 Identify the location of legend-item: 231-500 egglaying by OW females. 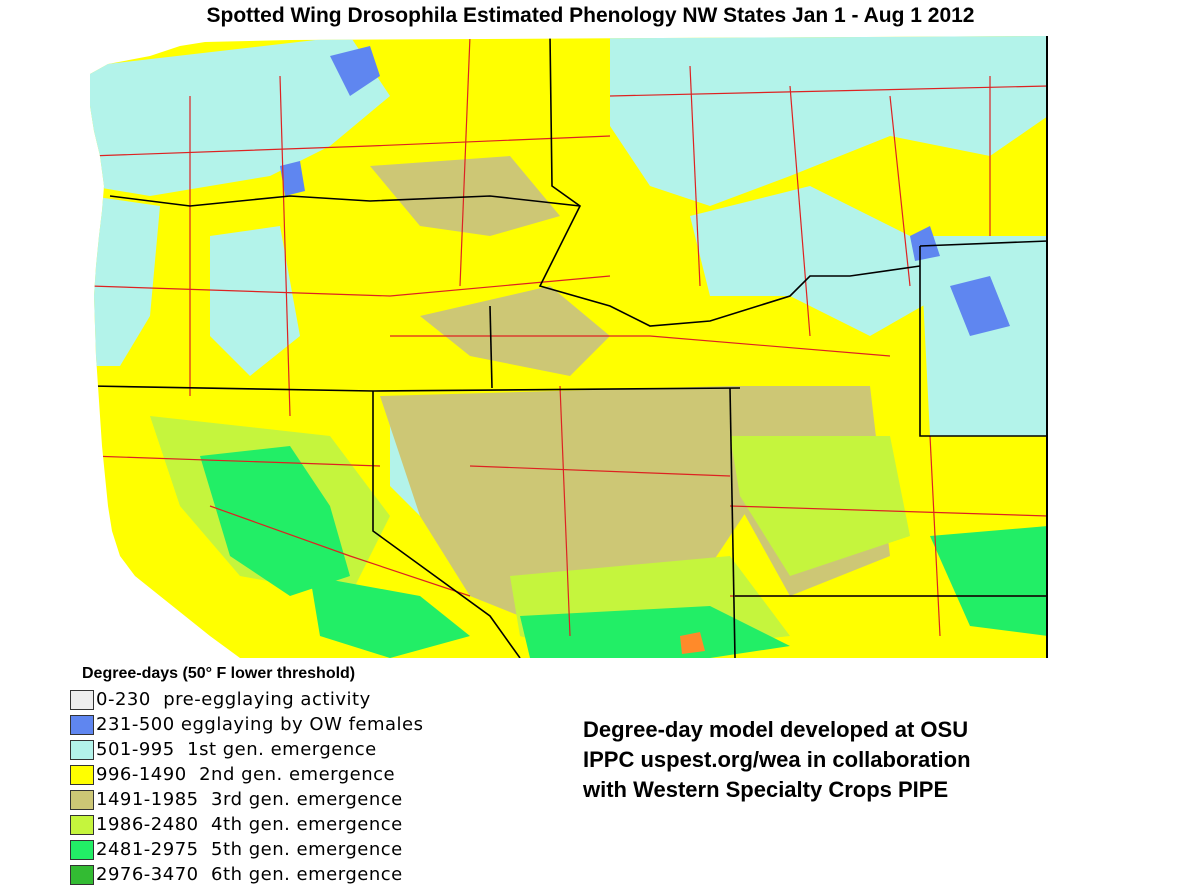
(310, 724).